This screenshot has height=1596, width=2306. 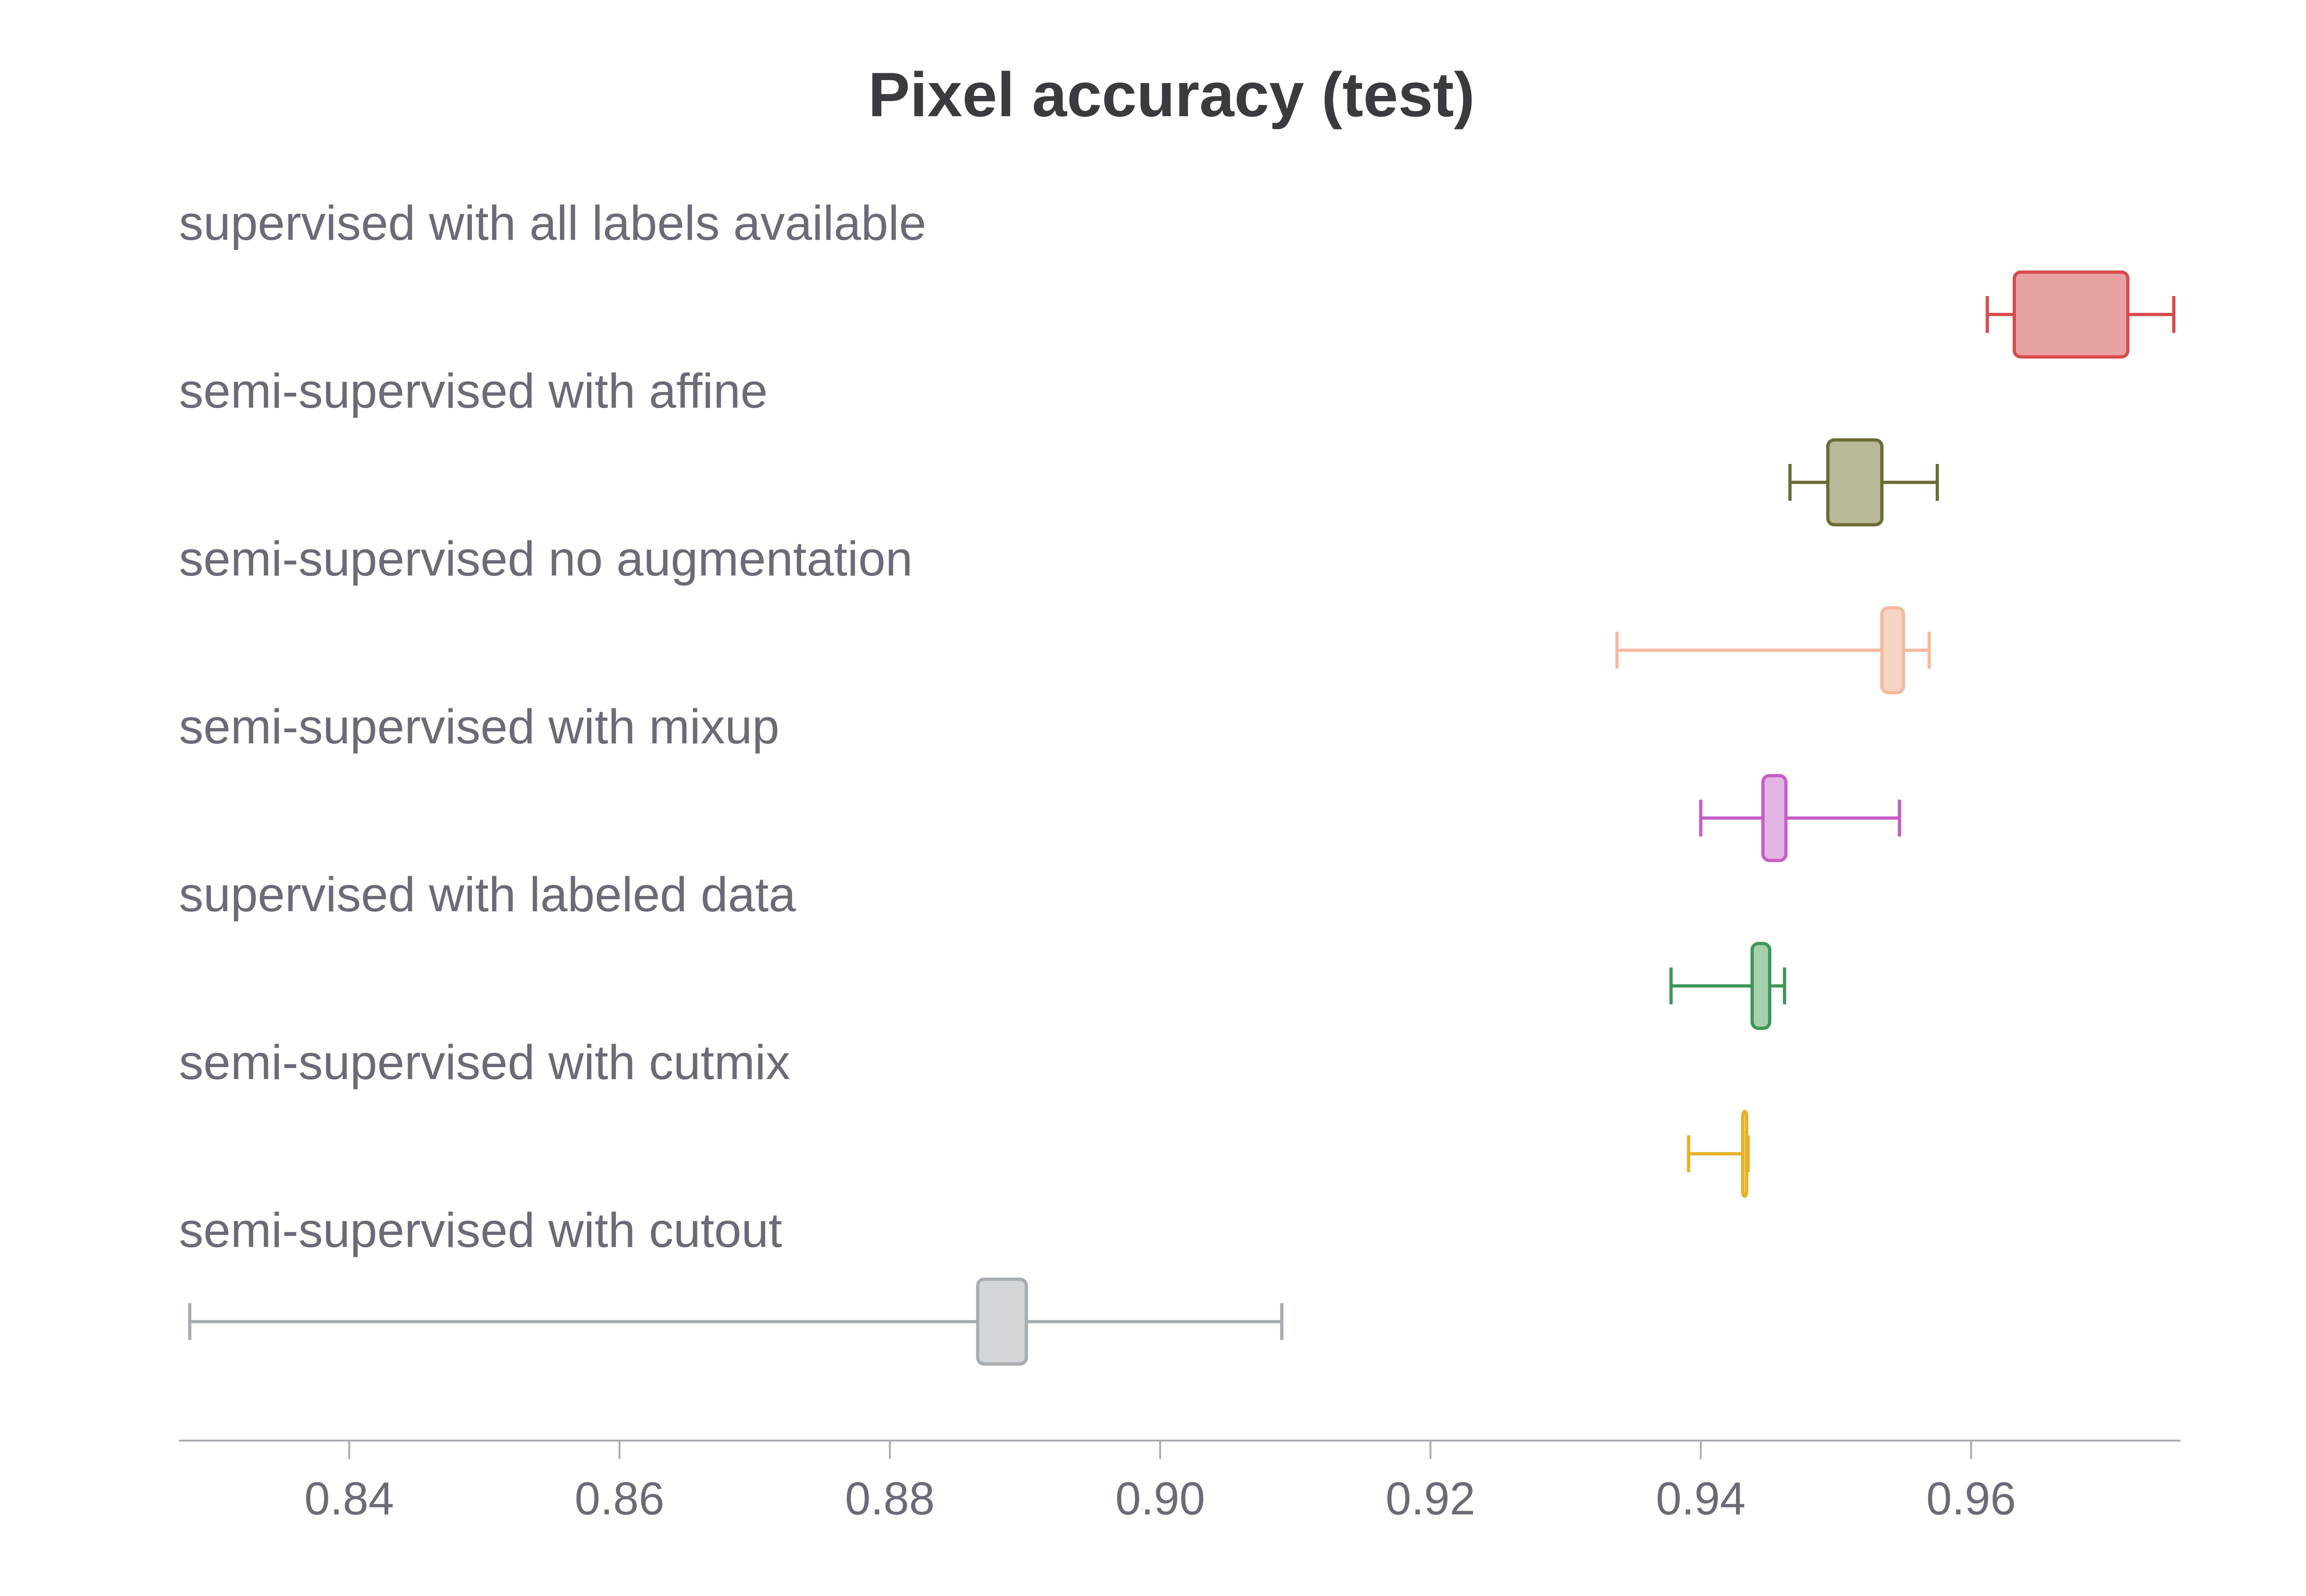 What do you see at coordinates (620, 1499) in the screenshot?
I see `x-tick-label: 0.86` at bounding box center [620, 1499].